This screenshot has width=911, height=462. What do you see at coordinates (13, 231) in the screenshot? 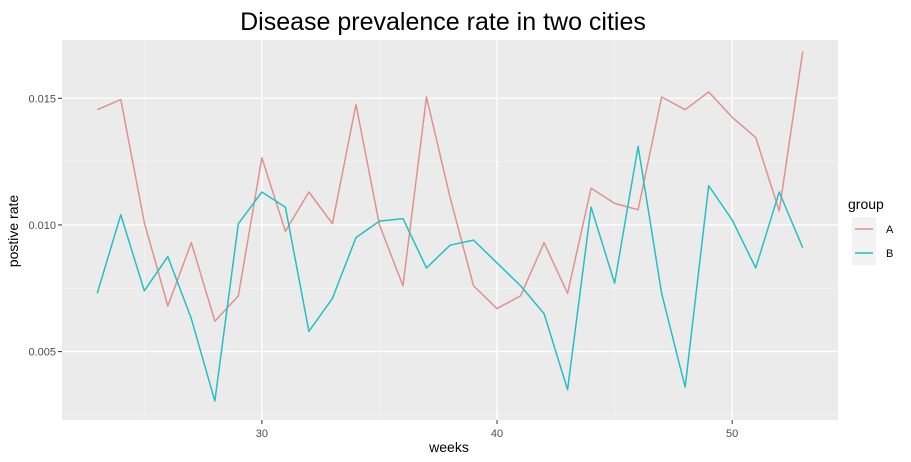
I see `y-axis-title: postive rate` at bounding box center [13, 231].